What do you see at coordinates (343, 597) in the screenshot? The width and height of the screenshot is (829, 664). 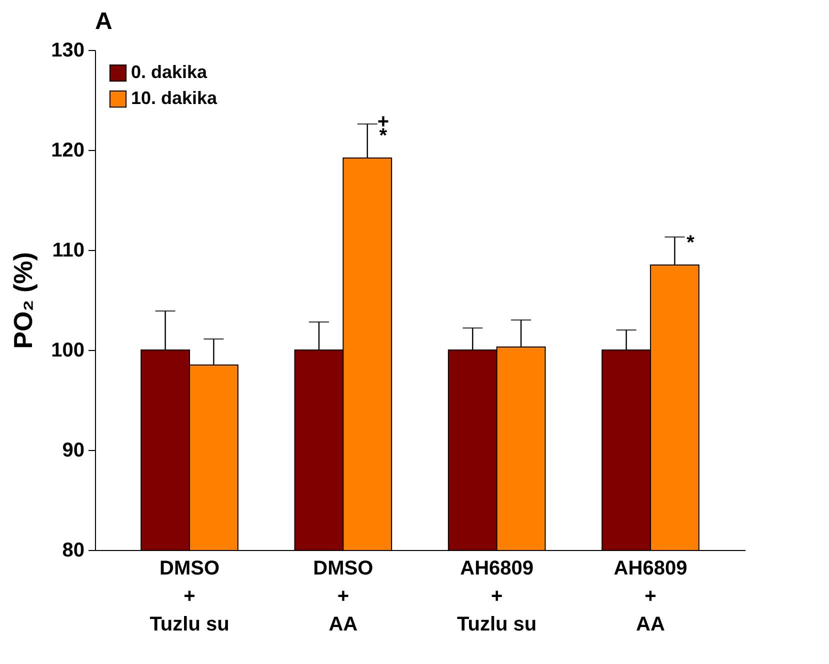 I see `x-tick-label: DMSO + AA` at bounding box center [343, 597].